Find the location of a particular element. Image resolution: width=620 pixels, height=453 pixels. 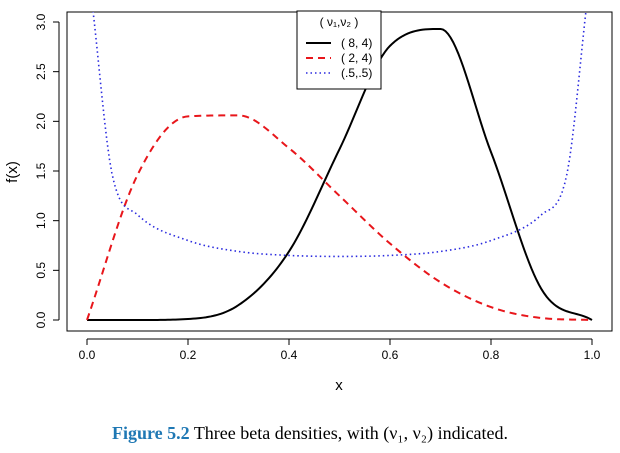

x-tick-label: 0.4 is located at coordinates (289, 355).